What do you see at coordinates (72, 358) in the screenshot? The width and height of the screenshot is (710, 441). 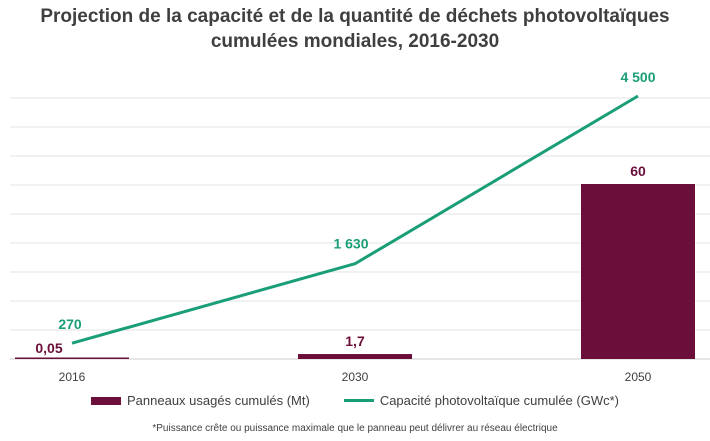 I see `bar-2016` at bounding box center [72, 358].